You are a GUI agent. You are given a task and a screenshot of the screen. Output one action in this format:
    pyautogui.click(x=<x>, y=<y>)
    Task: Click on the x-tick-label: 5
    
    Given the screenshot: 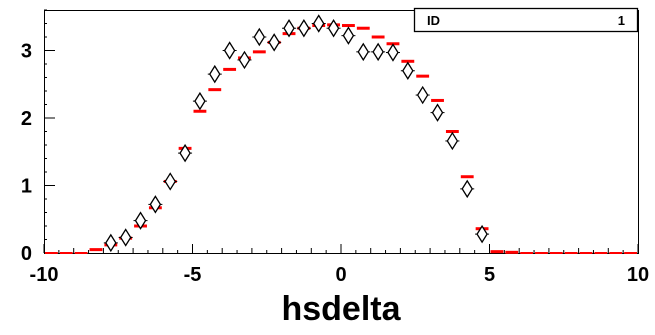 What is the action you would take?
    pyautogui.click(x=489, y=275)
    